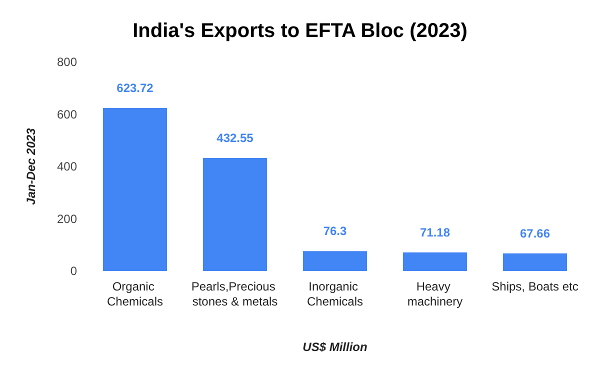  Describe the element at coordinates (435, 232) in the screenshot. I see `data-label: 71.18` at that location.